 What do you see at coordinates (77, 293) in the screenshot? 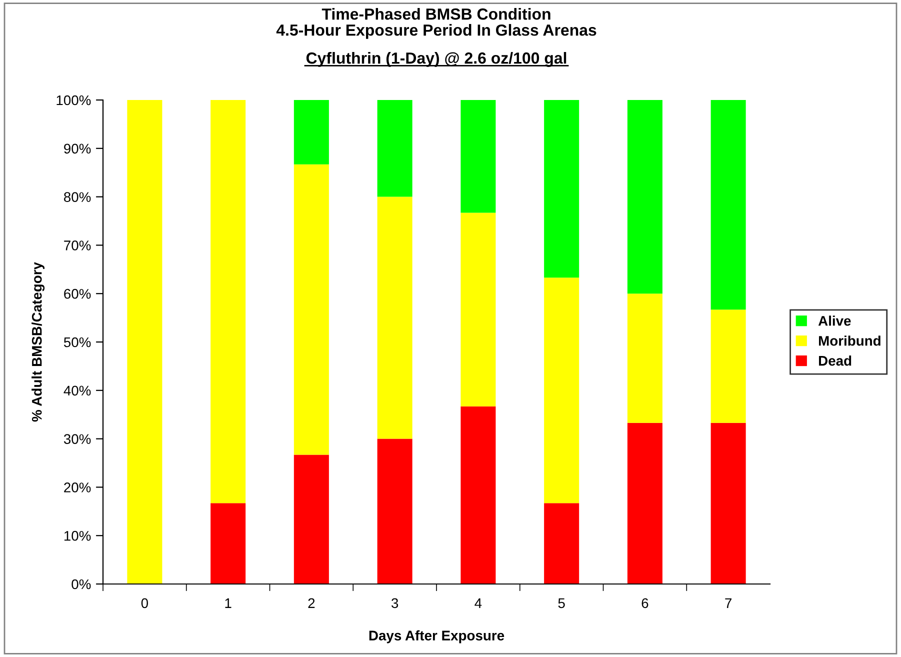
I see `y-tick-label: 60%` at bounding box center [77, 293].